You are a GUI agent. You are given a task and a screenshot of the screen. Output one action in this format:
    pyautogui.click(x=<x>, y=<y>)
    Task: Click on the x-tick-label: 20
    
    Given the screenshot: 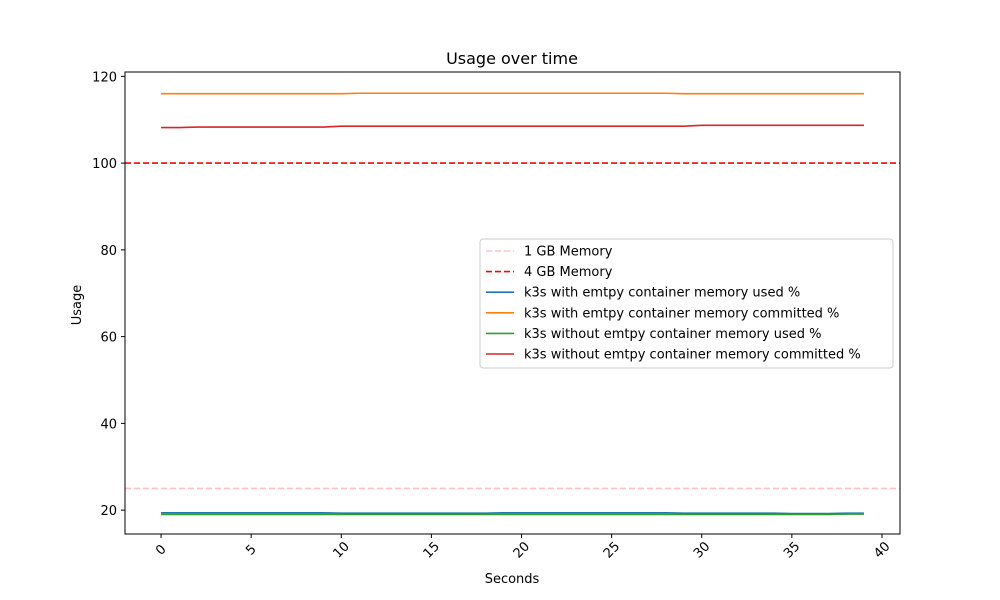 What is the action you would take?
    pyautogui.click(x=522, y=550)
    